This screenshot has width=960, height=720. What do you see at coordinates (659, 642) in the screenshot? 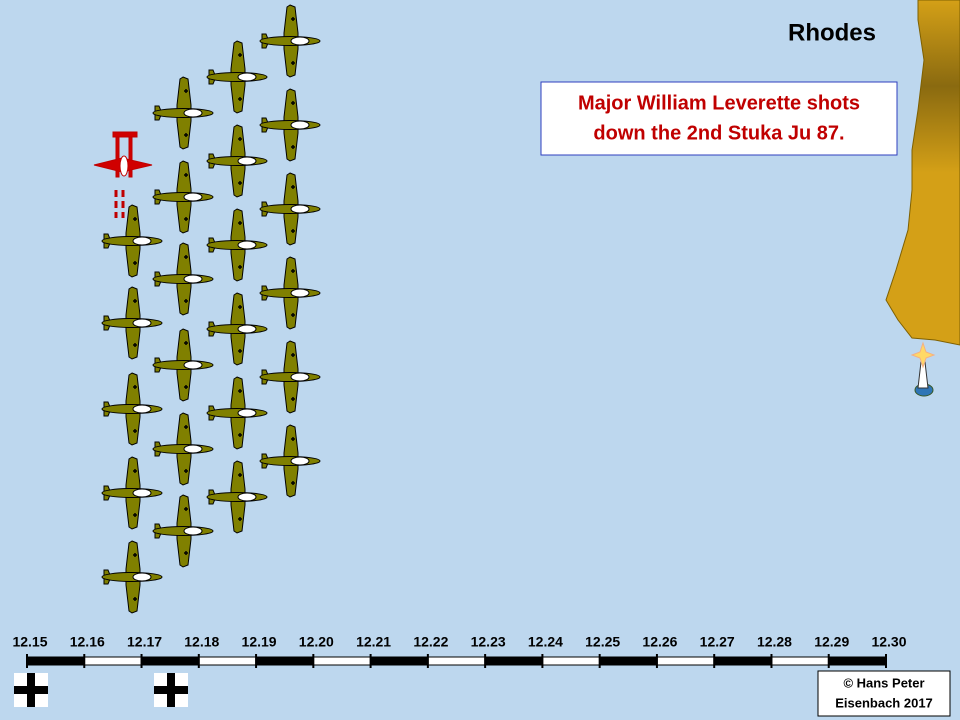
I see `timeline-label: 12.26` at bounding box center [659, 642].